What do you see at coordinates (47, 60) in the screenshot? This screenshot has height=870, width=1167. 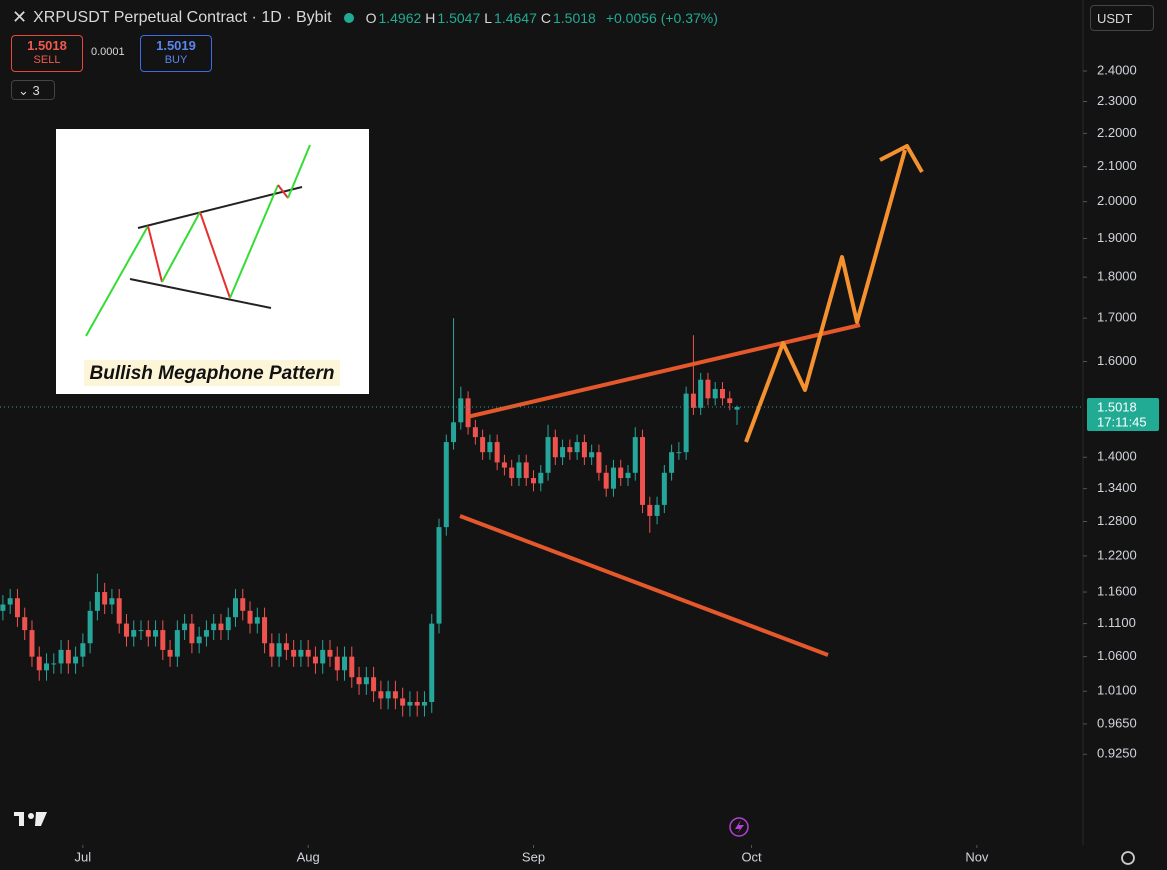 I see `sell-label: SELL` at bounding box center [47, 60].